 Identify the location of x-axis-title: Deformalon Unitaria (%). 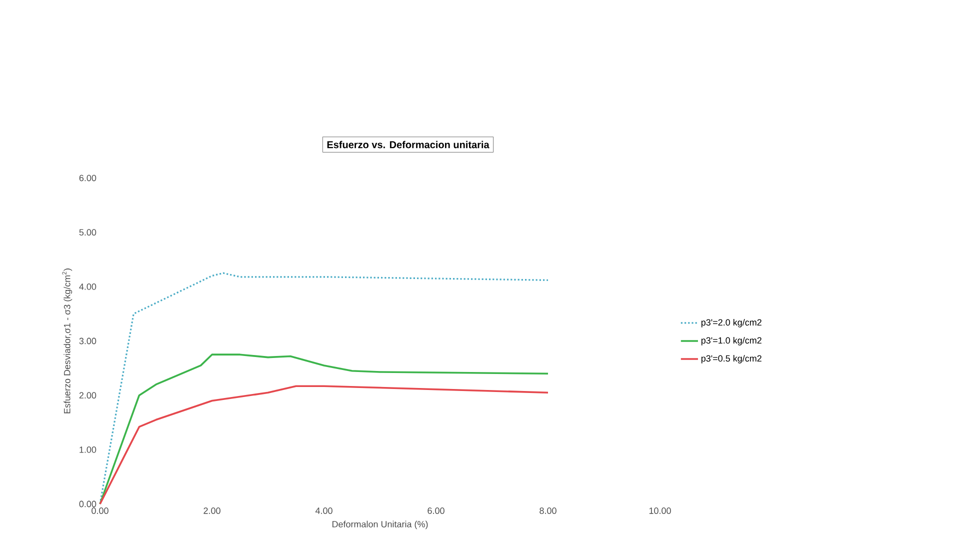
(380, 525).